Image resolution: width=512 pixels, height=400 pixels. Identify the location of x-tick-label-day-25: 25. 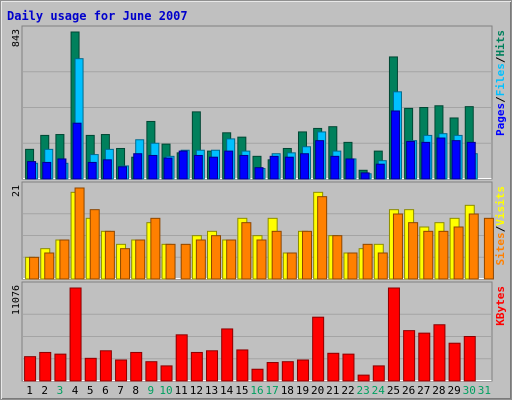
(393, 390).